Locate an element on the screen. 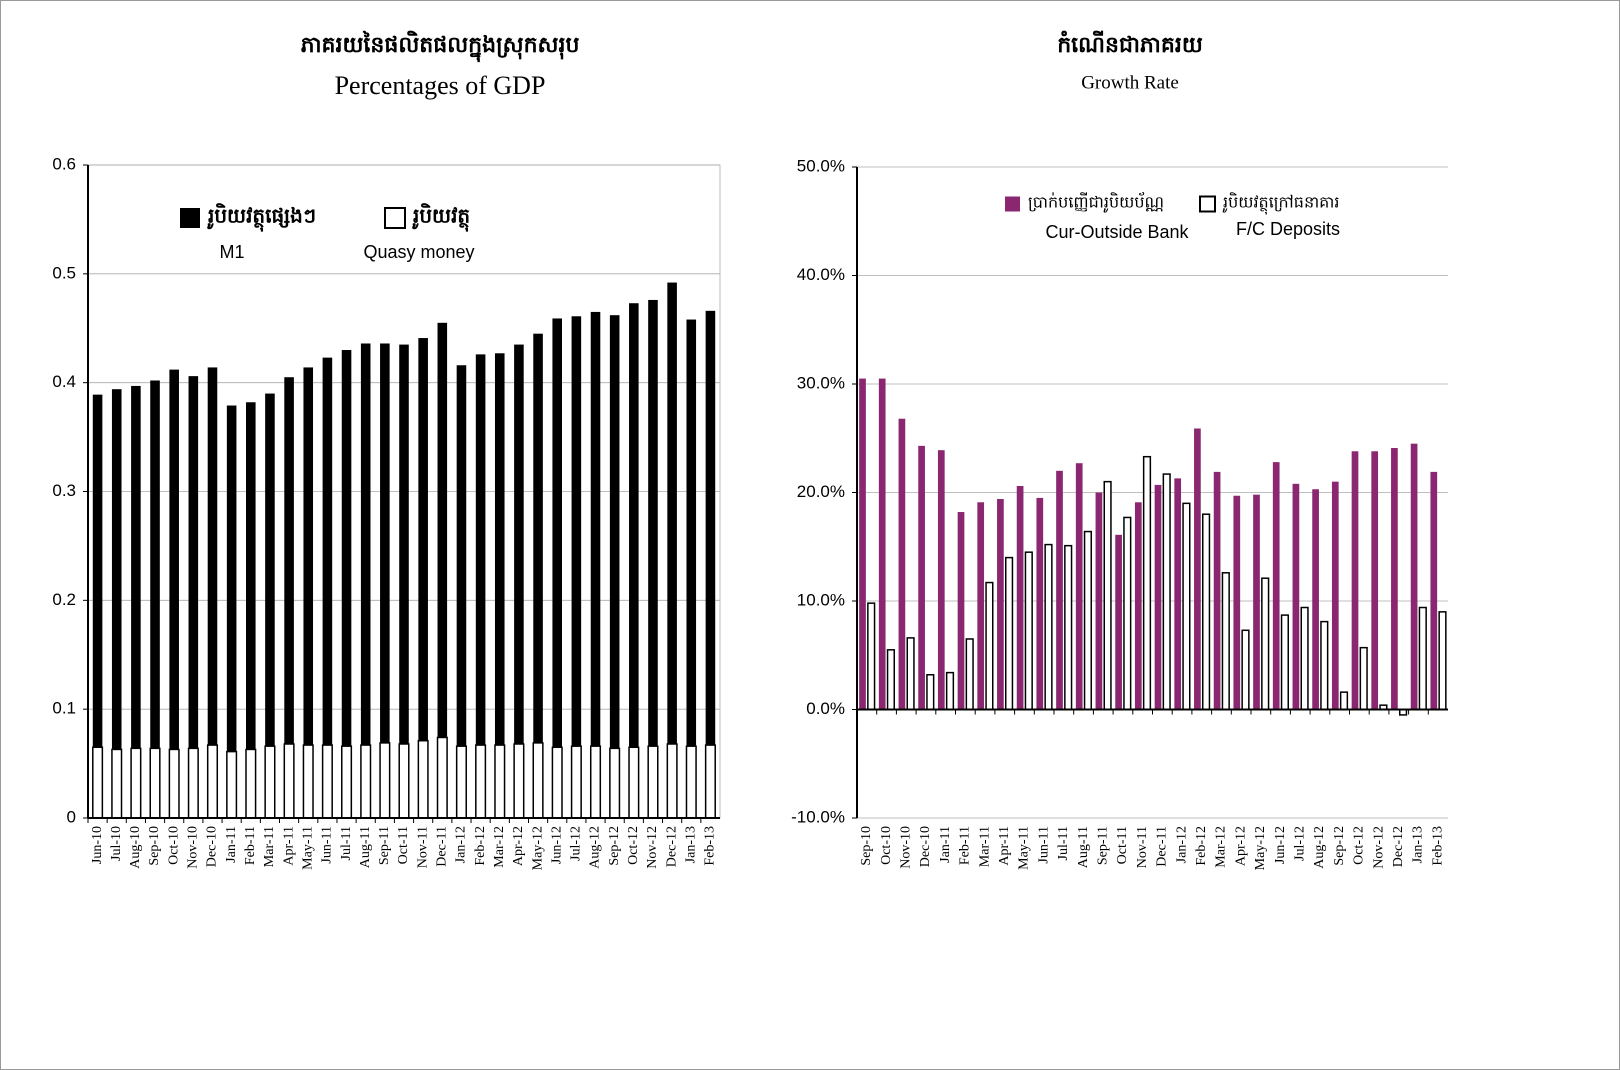 This screenshot has width=1620, height=1070. y-tick-label: 0.2 is located at coordinates (64, 599).